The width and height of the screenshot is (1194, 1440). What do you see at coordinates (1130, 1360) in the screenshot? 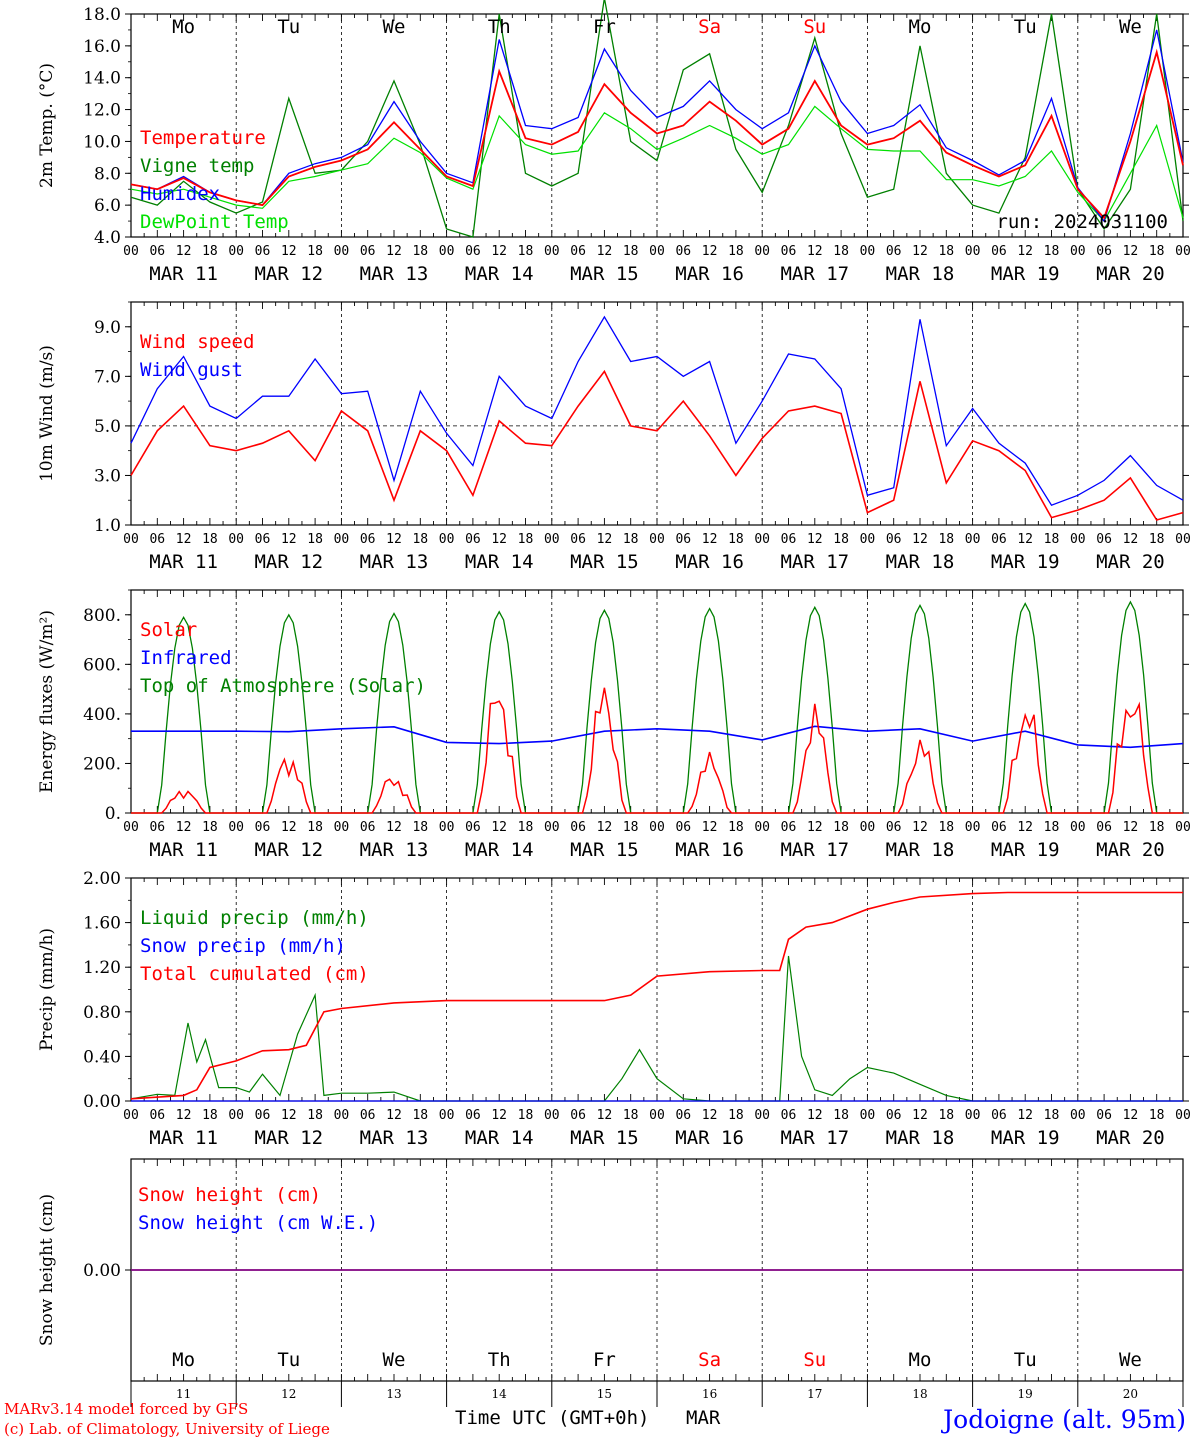
I see `day-abbr-bottom: We` at bounding box center [1130, 1360].